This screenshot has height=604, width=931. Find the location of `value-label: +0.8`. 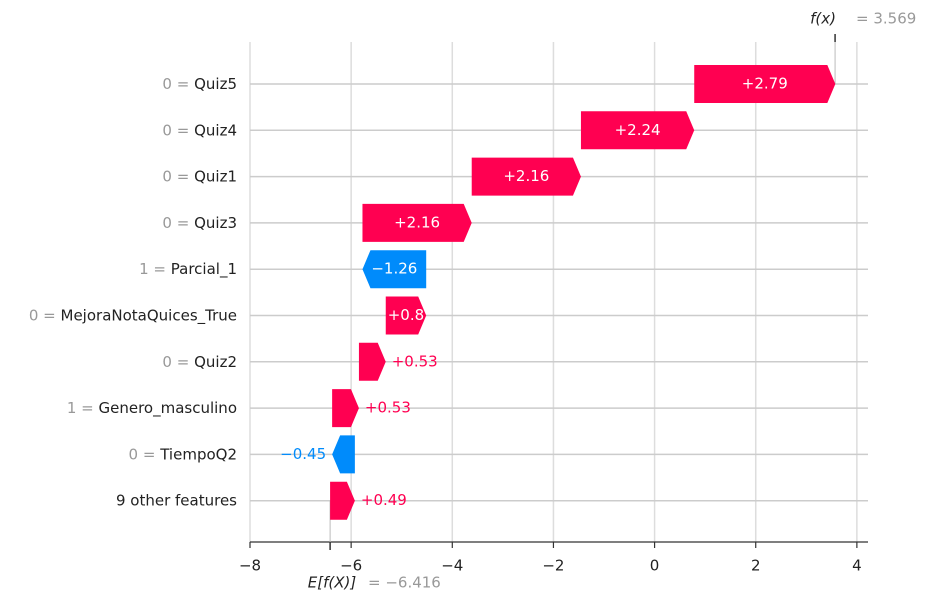

value-label: +0.8 is located at coordinates (406, 315).